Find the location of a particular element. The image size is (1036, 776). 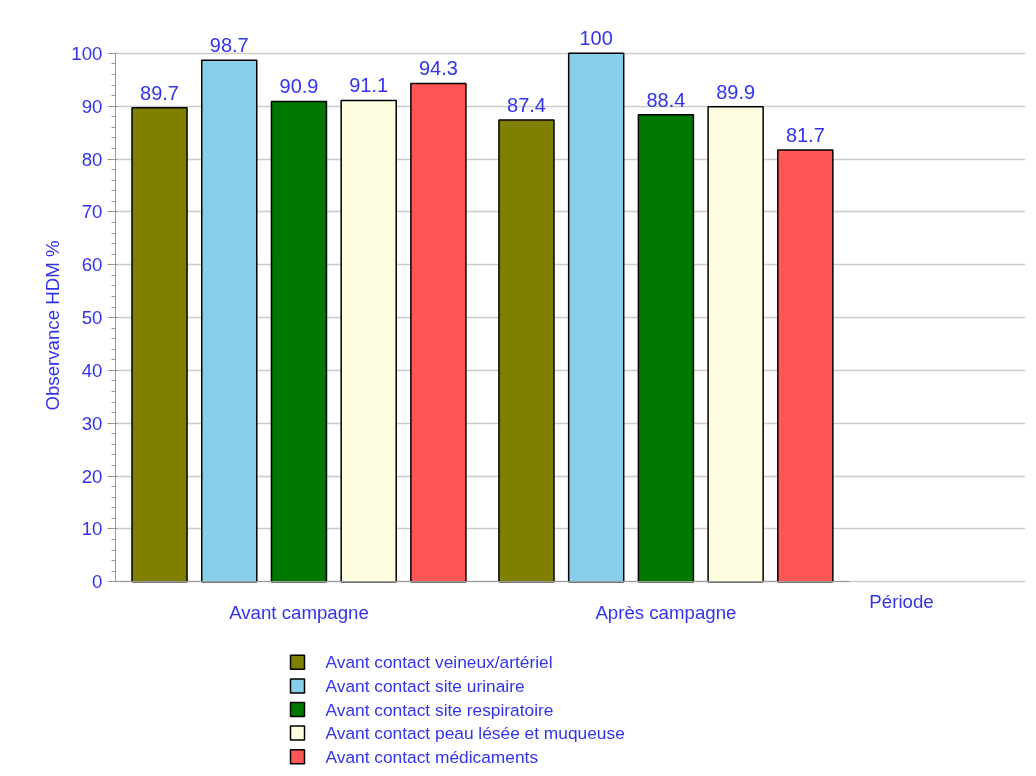

y-tick-label: 50 is located at coordinates (92, 318).